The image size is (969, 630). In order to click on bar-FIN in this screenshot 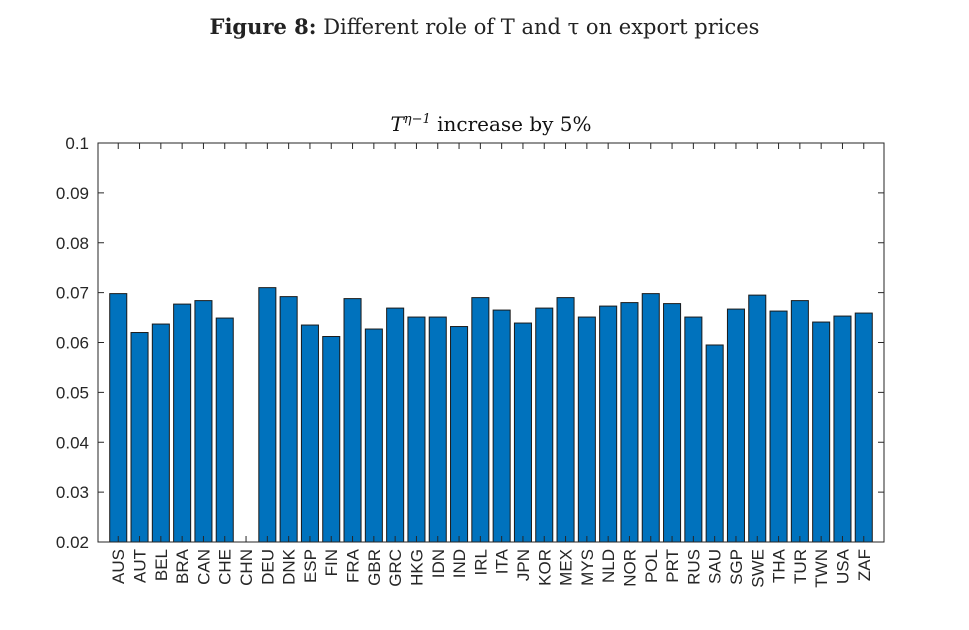, I will do `click(331, 439)`.